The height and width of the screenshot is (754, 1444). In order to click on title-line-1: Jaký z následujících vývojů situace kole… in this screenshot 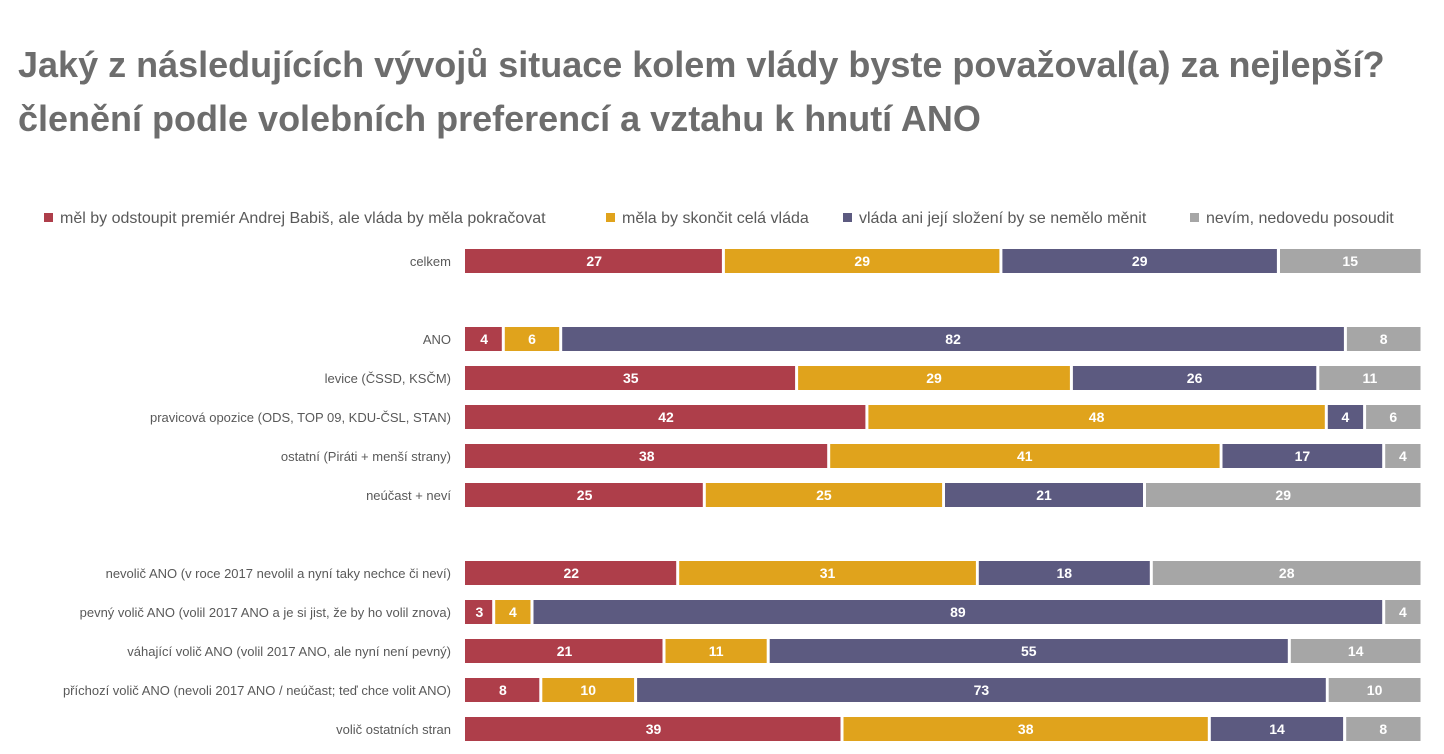, I will do `click(701, 64)`.